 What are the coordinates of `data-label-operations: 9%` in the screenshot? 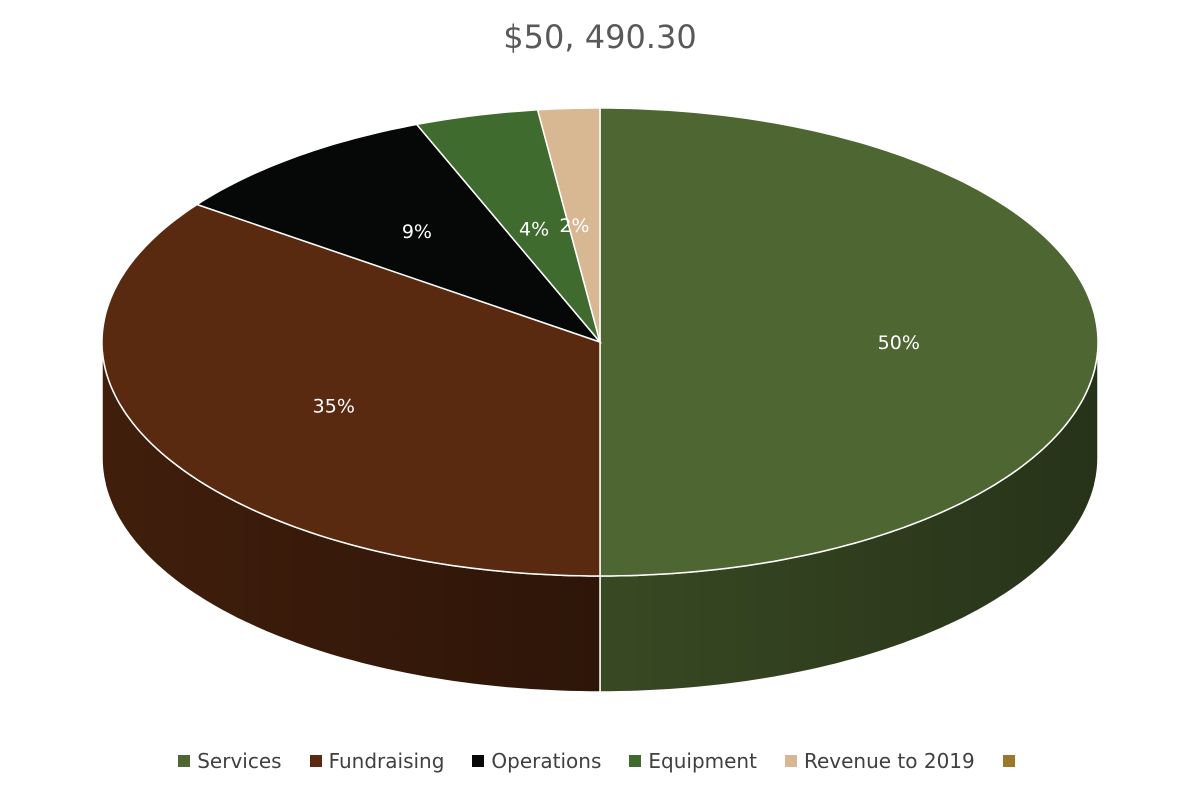 It's located at (417, 232).